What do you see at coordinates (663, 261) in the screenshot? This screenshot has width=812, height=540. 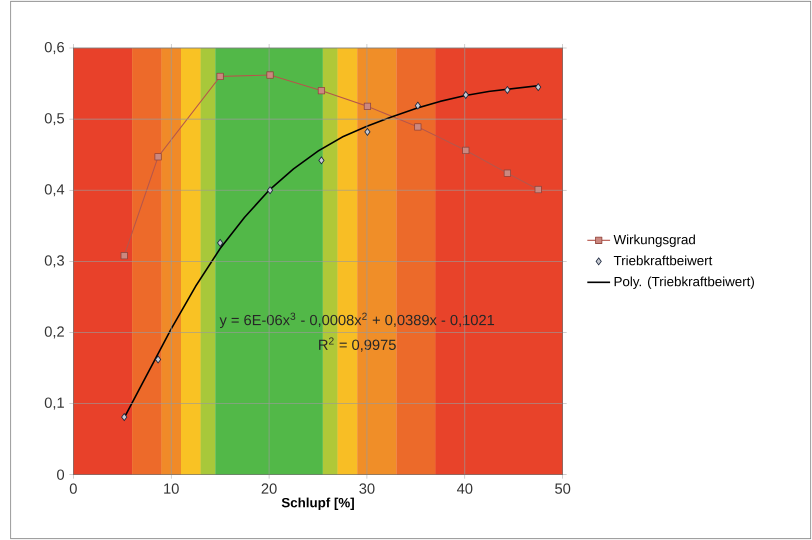 I see `legend-label: Triebkraftbeiwert` at bounding box center [663, 261].